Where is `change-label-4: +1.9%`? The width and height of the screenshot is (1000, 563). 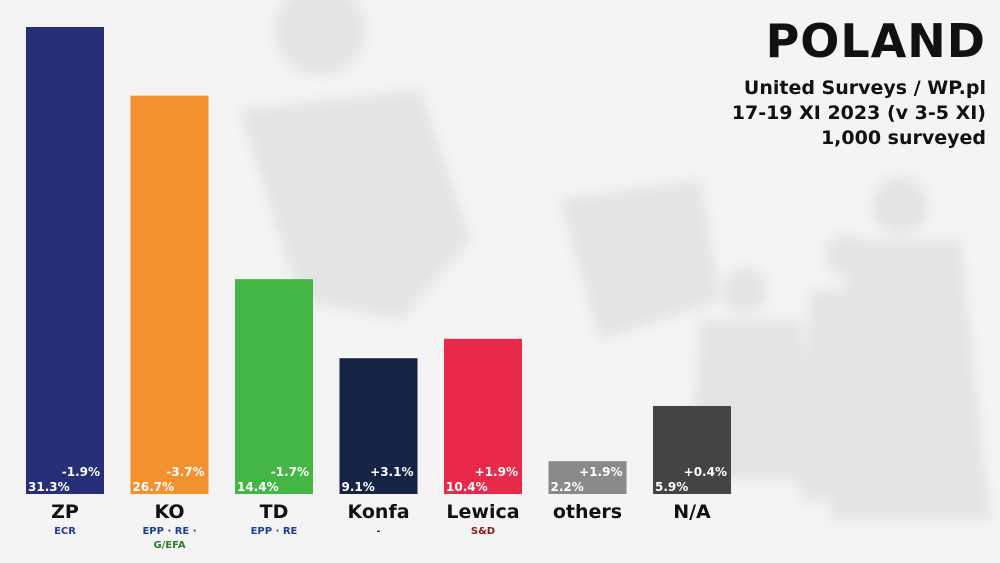 change-label-4: +1.9% is located at coordinates (496, 472).